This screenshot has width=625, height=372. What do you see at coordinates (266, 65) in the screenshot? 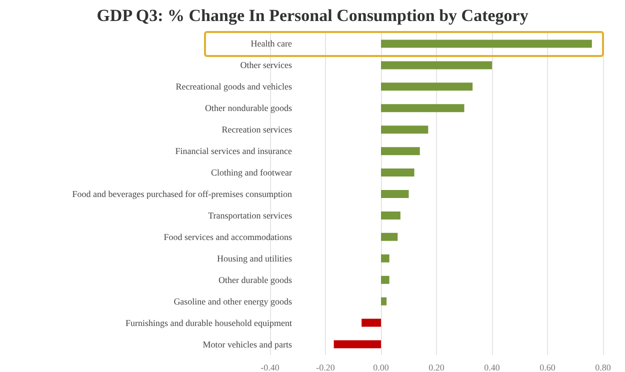
I see `y-tick-label: Other services` at bounding box center [266, 65].